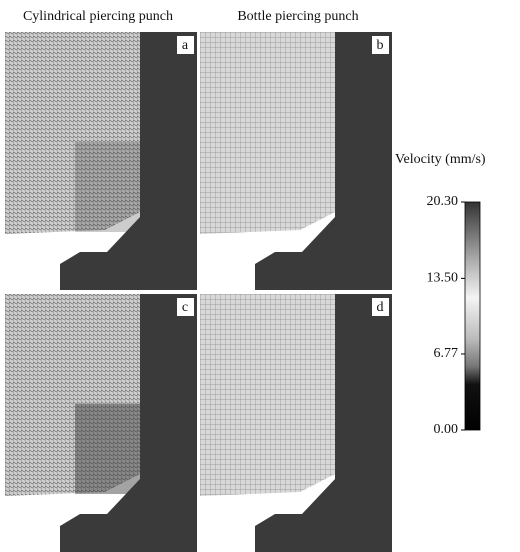 This screenshot has height=552, width=520. I want to click on panel-label: b, so click(380, 45).